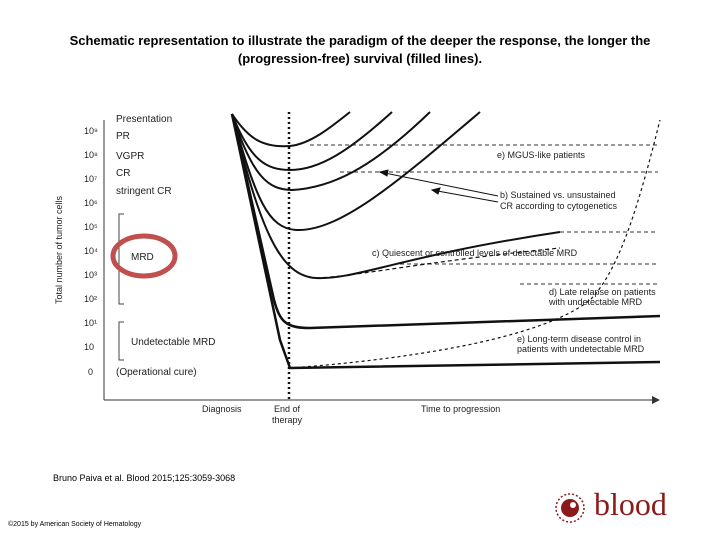 Image resolution: width=720 pixels, height=540 pixels. I want to click on arrow-b-lower, so click(465, 196).